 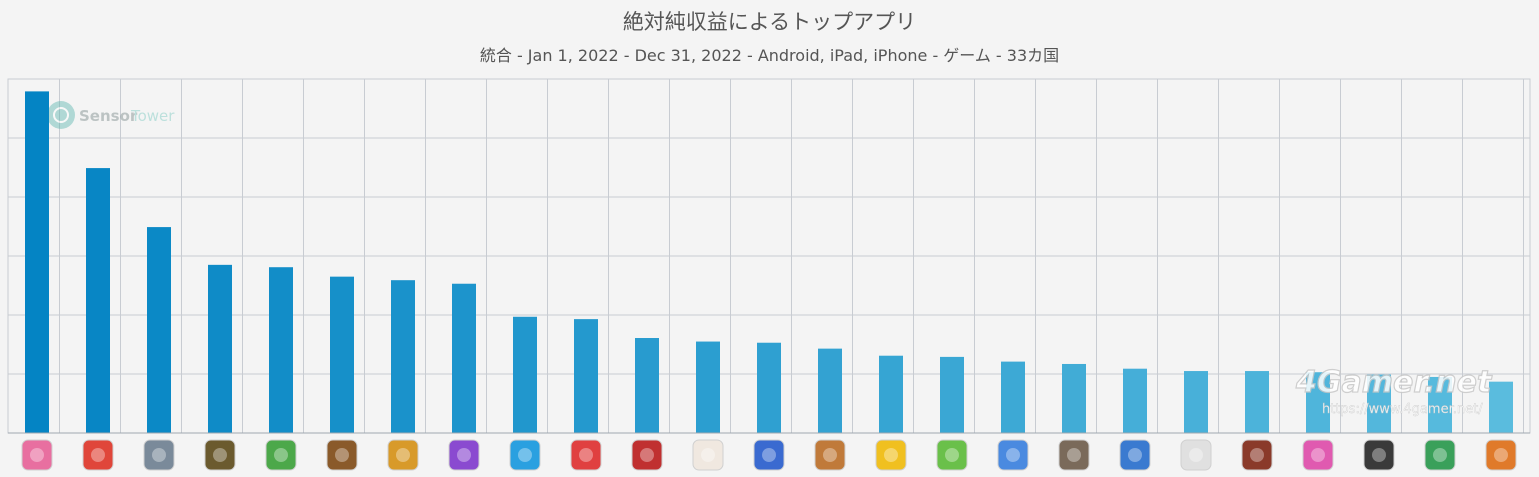 I want to click on lineage-icon, so click(x=1257, y=455).